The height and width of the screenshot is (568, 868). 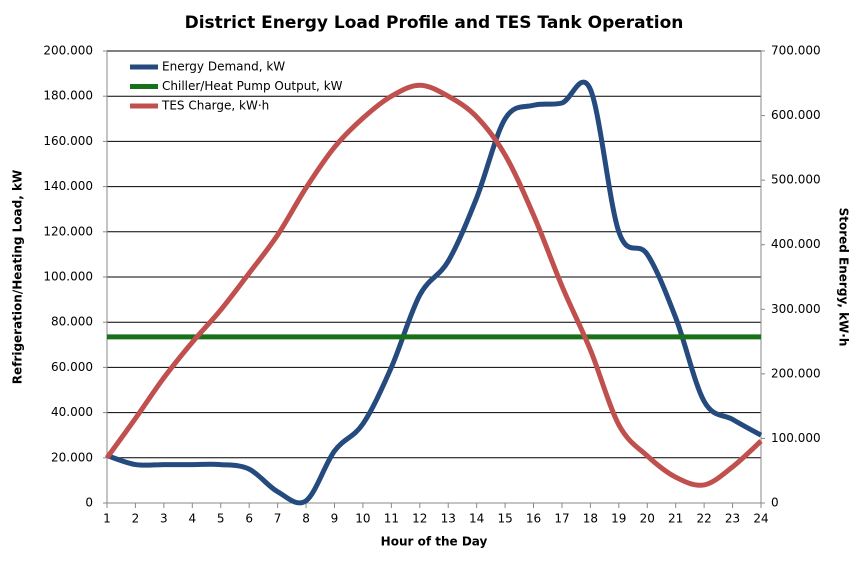 I want to click on x-tick-label: 18, so click(x=590, y=519).